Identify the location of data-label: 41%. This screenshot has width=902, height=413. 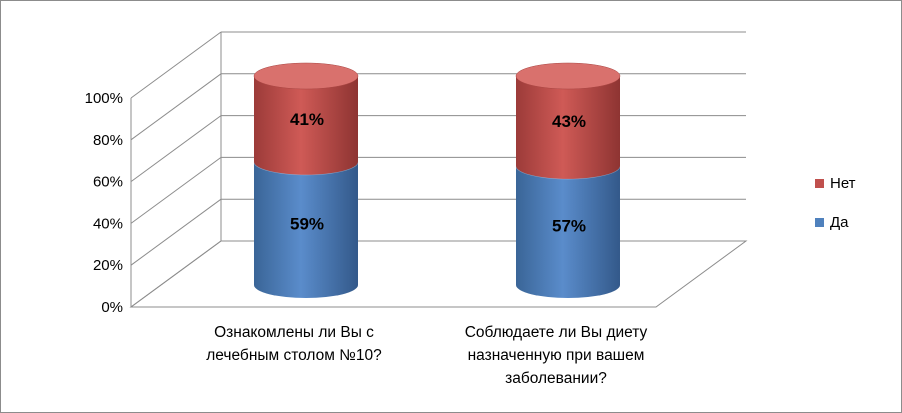
(307, 119).